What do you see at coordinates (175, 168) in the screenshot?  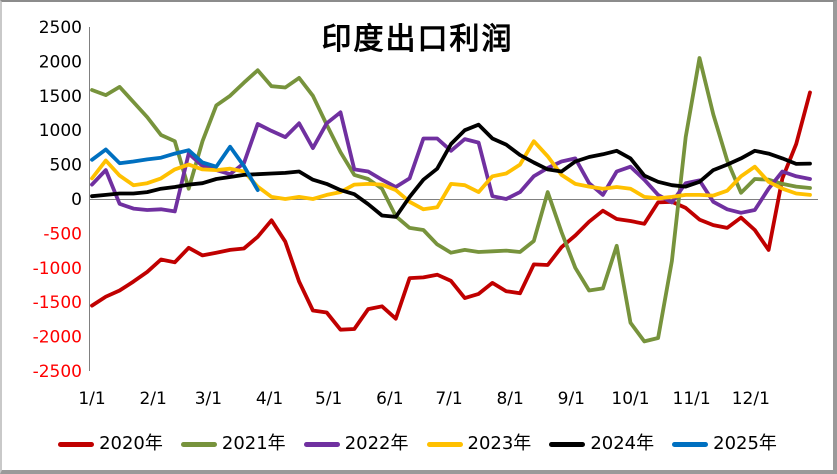 I see `series-line-2025年` at bounding box center [175, 168].